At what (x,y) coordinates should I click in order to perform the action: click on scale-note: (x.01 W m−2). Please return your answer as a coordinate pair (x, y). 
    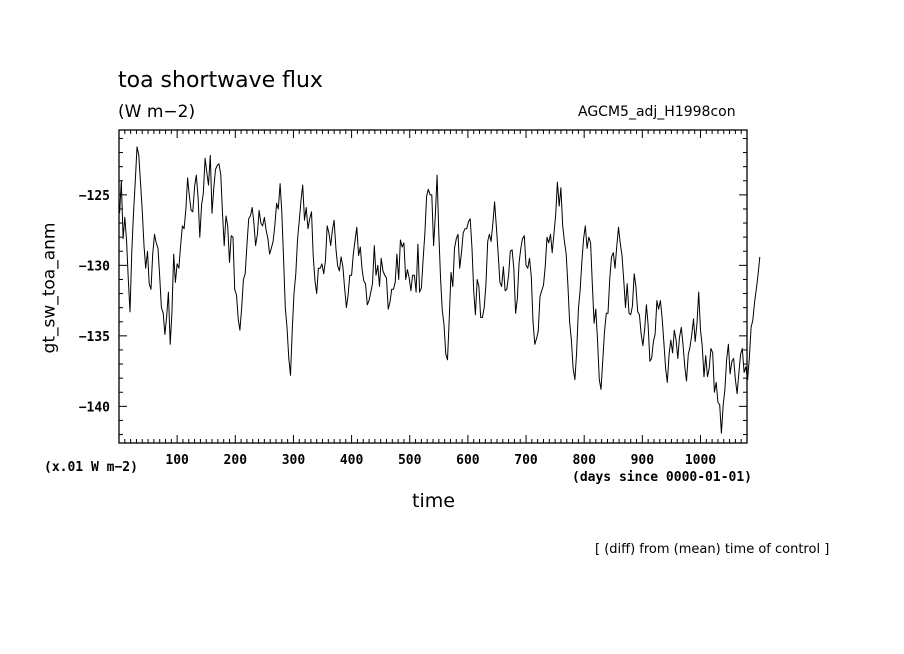
    Looking at the image, I should click on (91, 467).